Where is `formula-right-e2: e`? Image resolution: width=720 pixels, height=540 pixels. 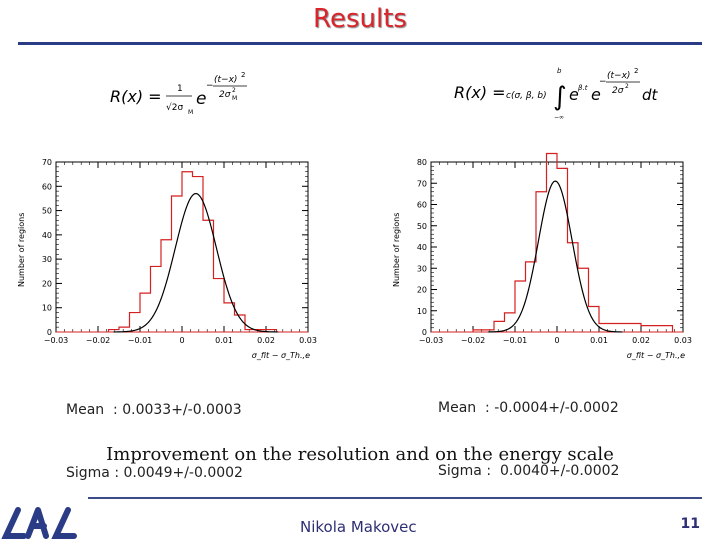 formula-right-e2: e is located at coordinates (596, 94).